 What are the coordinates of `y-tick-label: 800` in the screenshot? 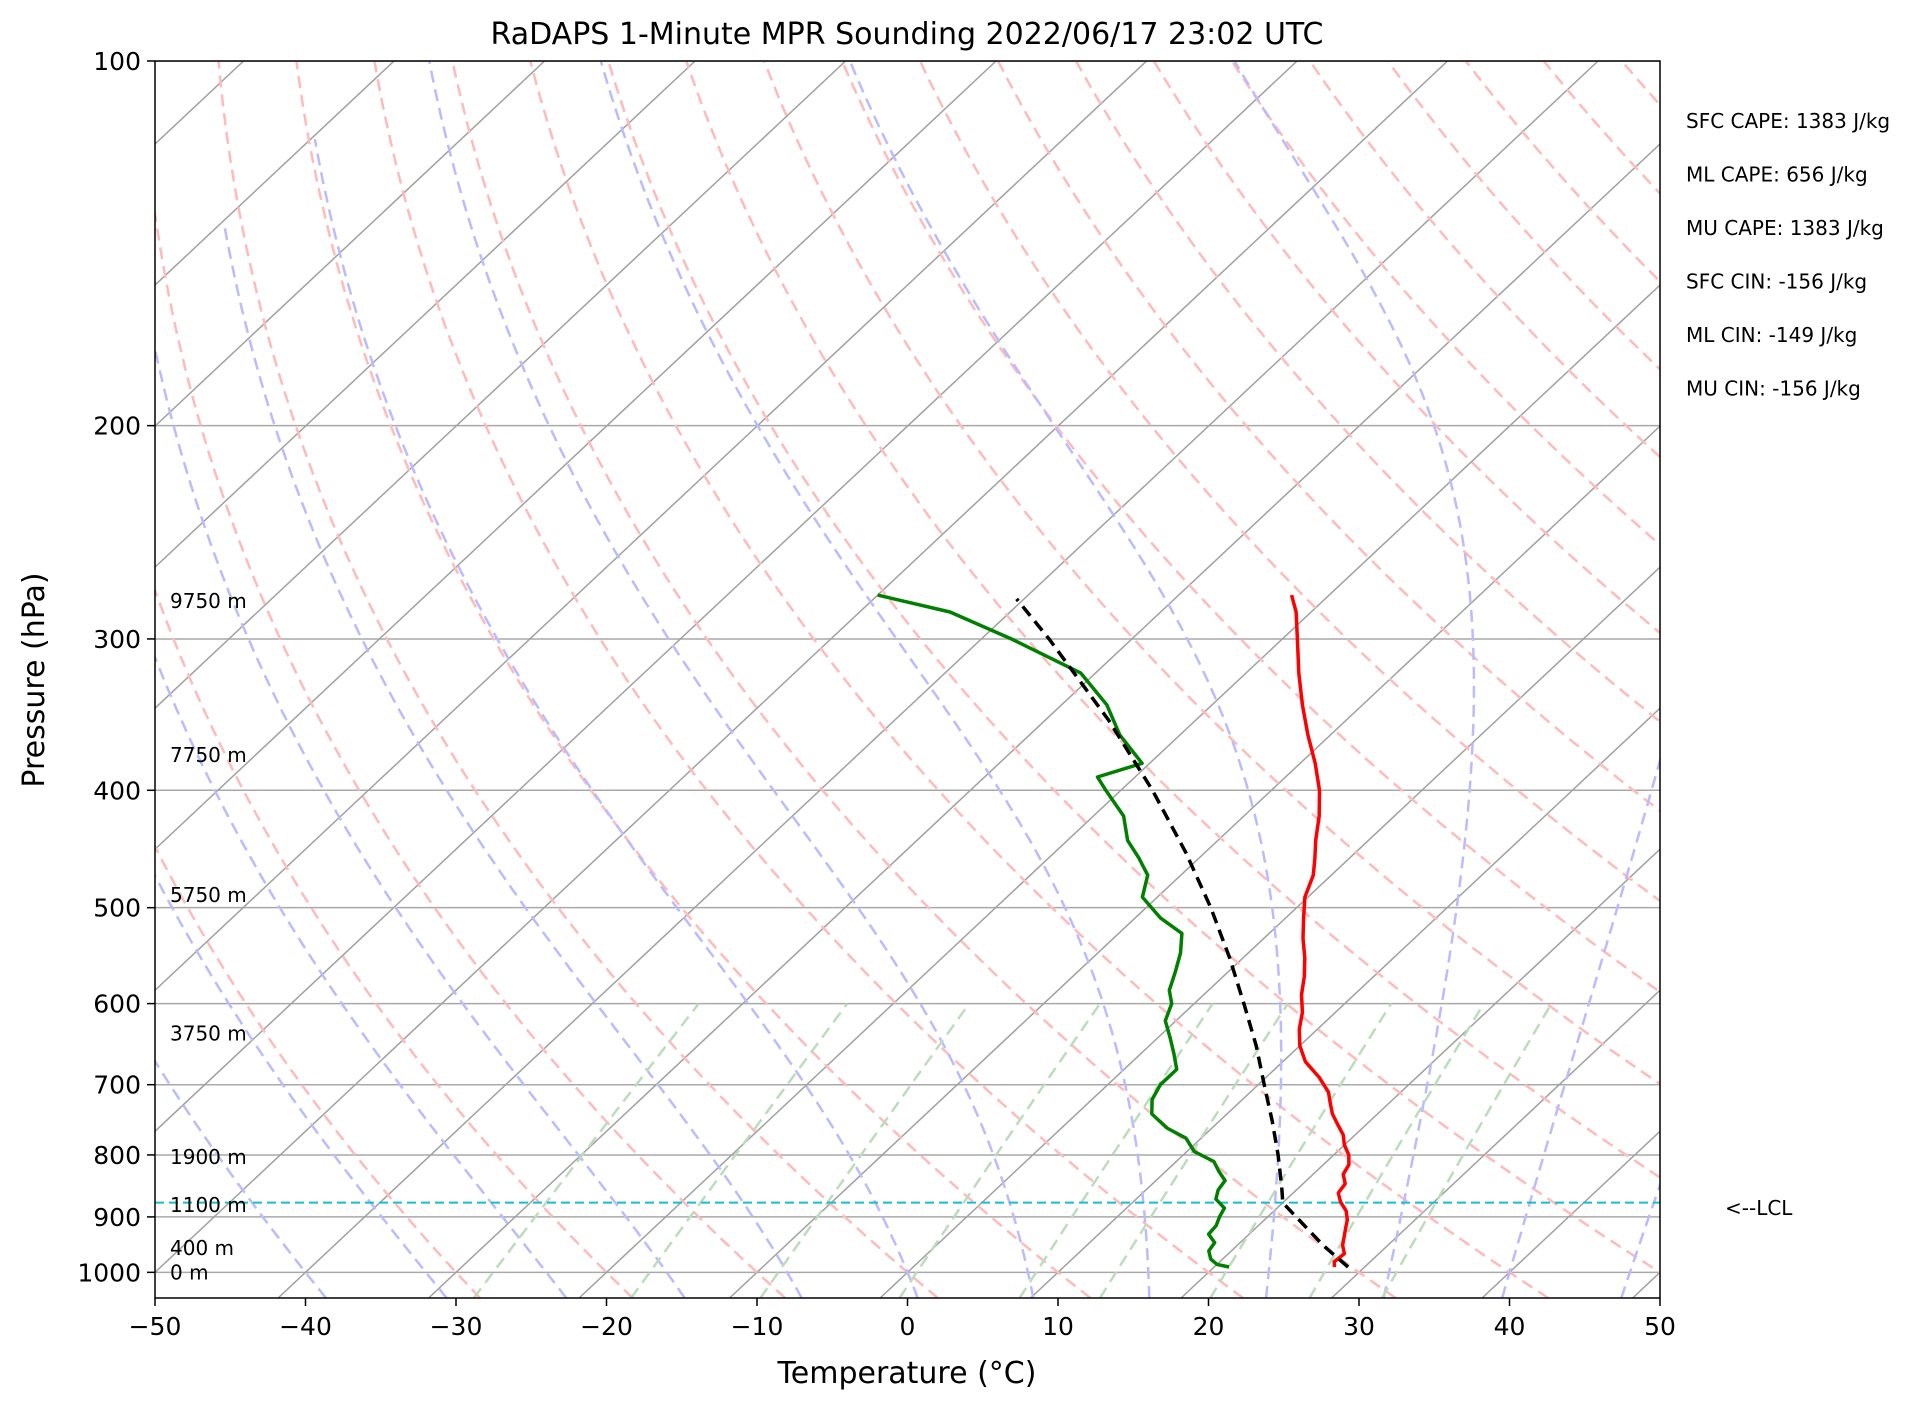 It's located at (117, 1155).